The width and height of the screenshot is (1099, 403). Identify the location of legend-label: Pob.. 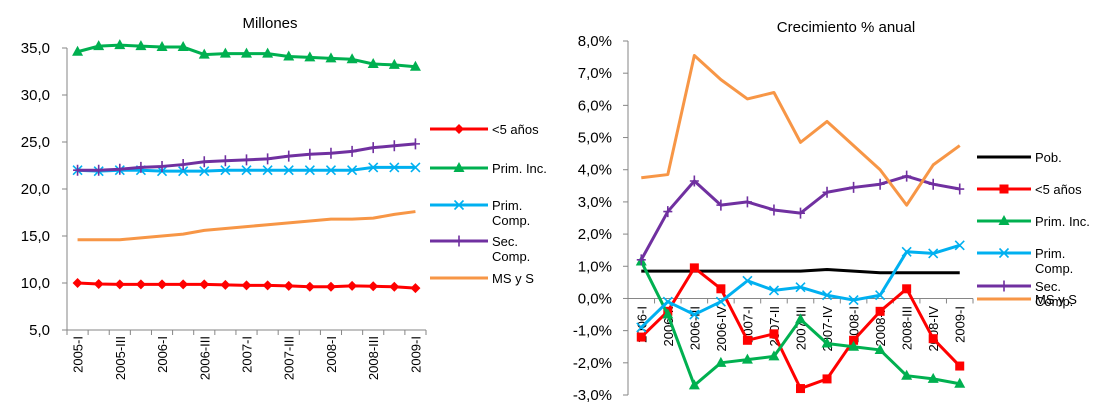
(1048, 157).